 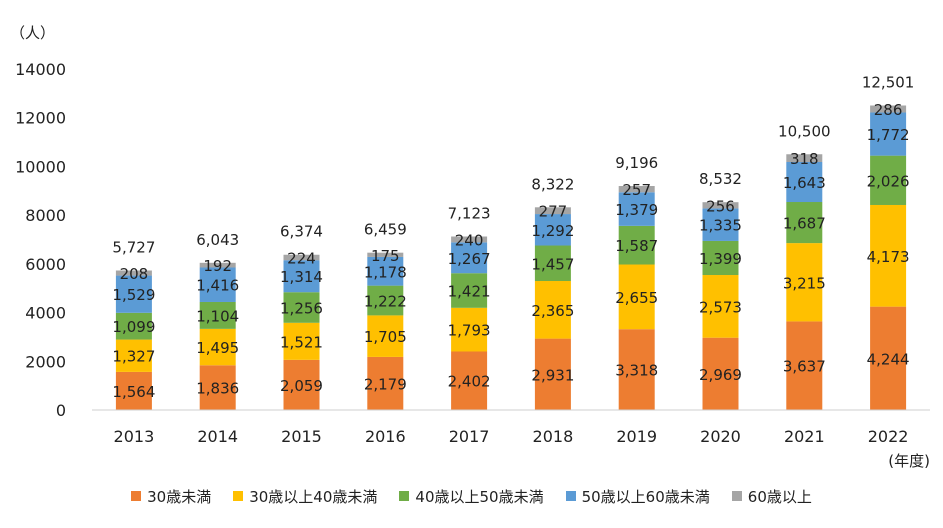 I want to click on segment-value-label: 1,256, so click(x=301, y=309).